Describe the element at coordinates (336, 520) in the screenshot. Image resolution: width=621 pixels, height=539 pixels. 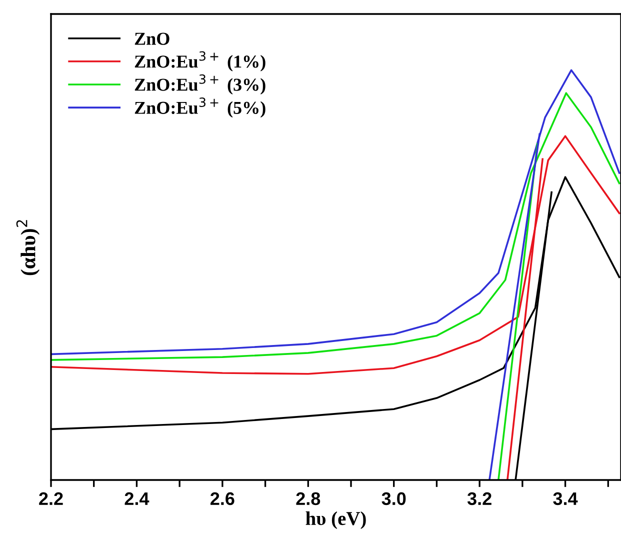
I see `x-axis-title: hυ (eV)` at that location.